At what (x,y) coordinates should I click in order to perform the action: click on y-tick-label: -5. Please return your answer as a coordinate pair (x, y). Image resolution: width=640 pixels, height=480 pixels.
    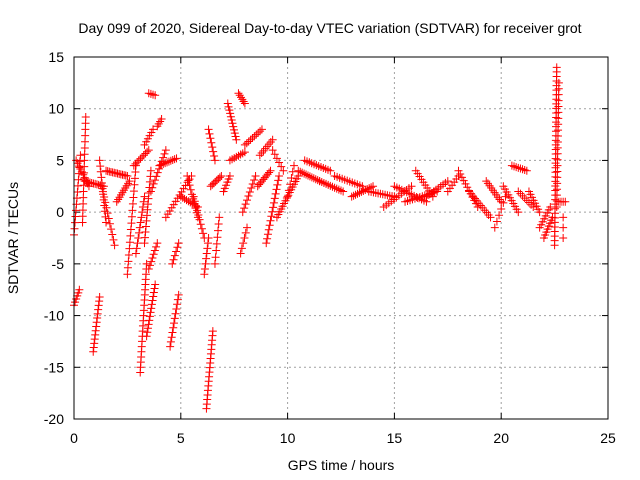
    Looking at the image, I should click on (58, 264).